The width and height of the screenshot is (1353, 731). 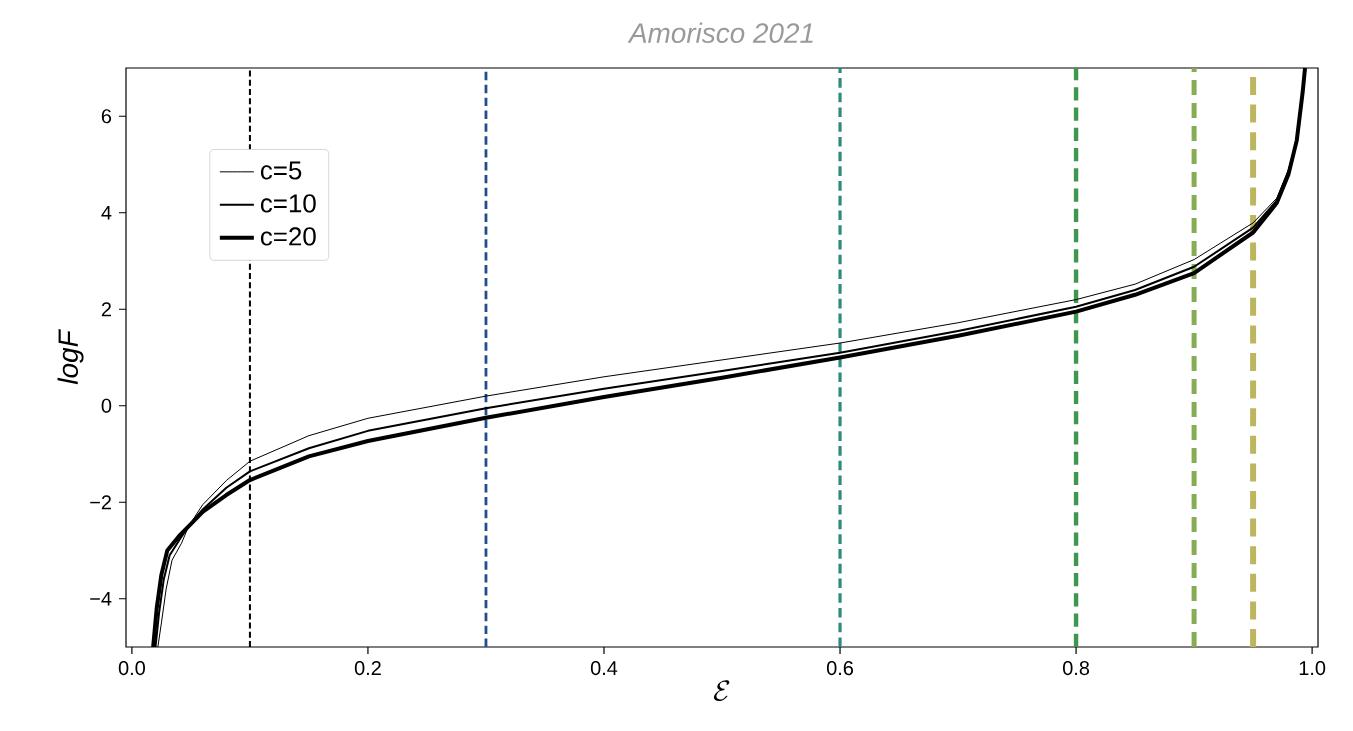 I want to click on y-tick-label: 0, so click(x=106, y=405).